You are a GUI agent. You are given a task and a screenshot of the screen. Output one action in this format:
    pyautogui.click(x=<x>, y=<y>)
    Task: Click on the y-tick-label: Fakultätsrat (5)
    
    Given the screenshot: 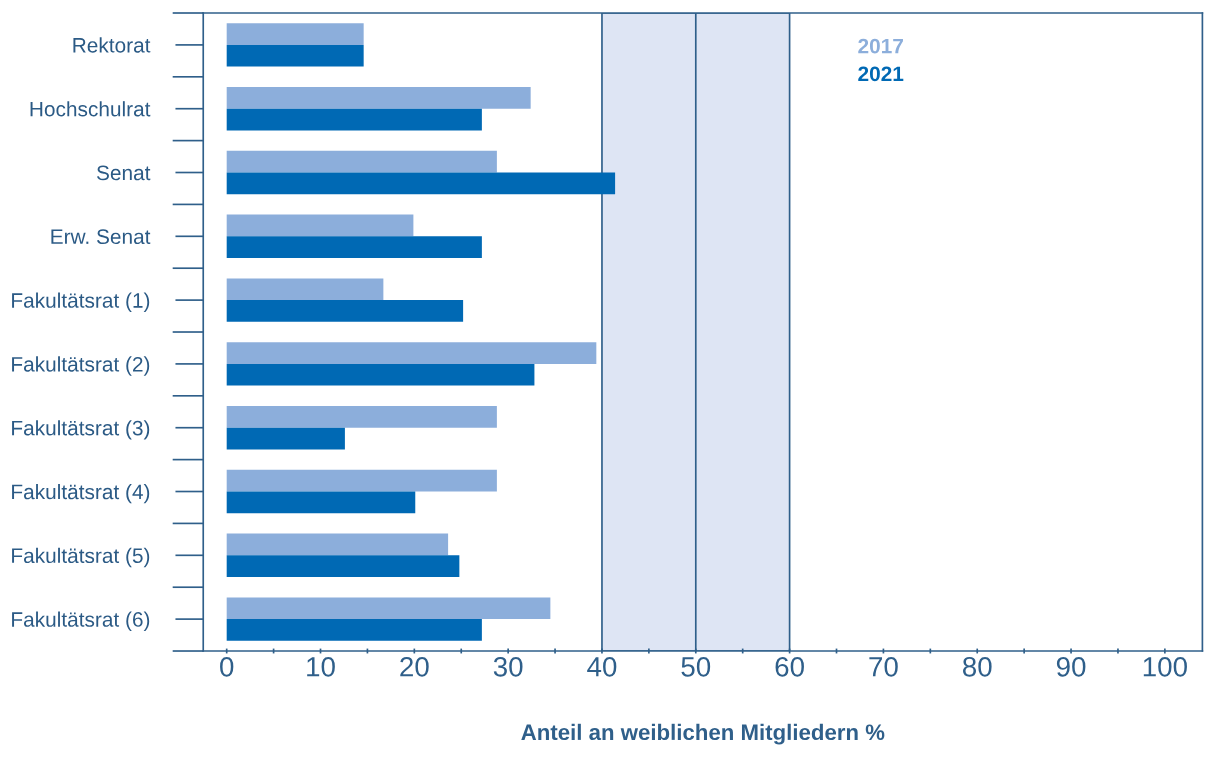 What is the action you would take?
    pyautogui.click(x=81, y=557)
    